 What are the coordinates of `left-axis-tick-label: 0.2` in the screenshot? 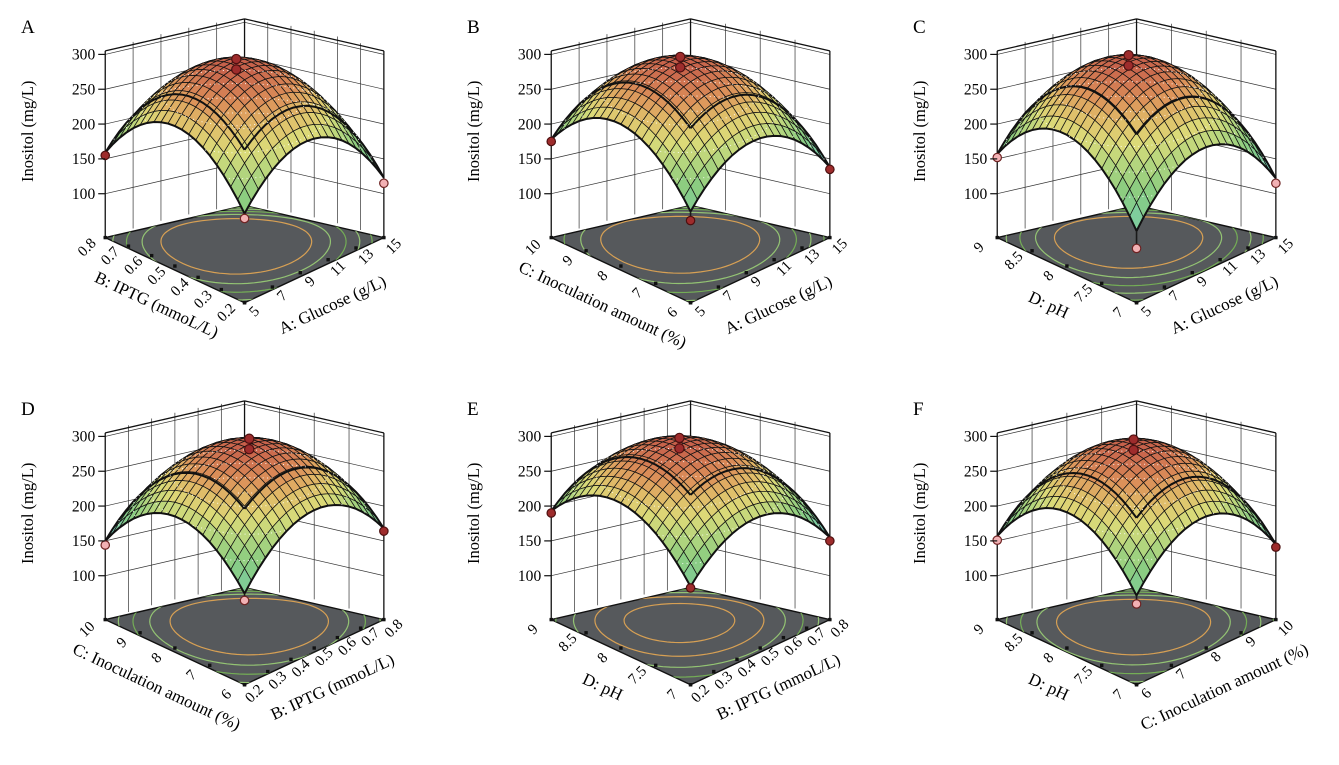 It's located at (226, 313).